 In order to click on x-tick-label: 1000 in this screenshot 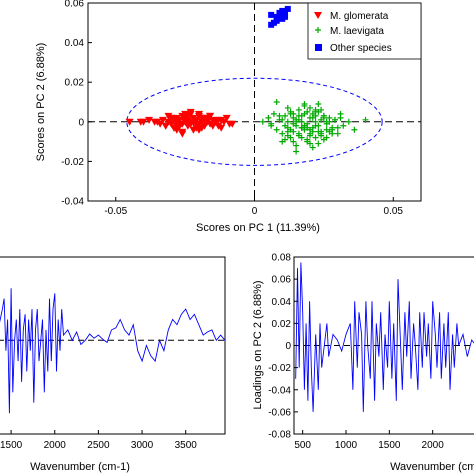, I will do `click(346, 445)`.